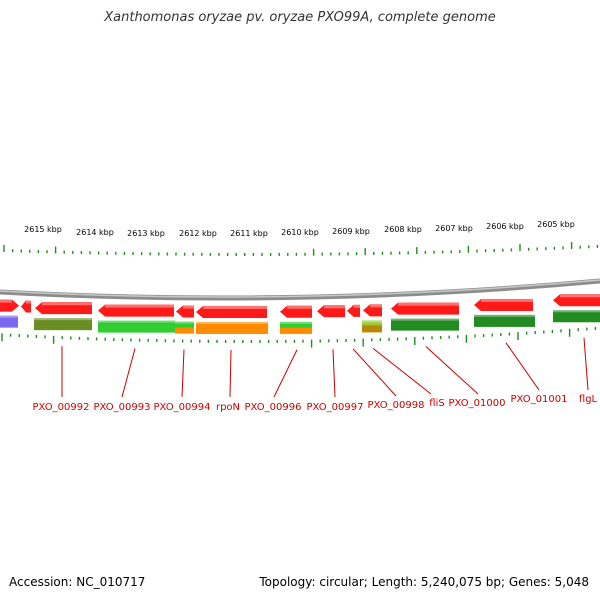  I want to click on gene-label: PXO_00997, so click(335, 407).